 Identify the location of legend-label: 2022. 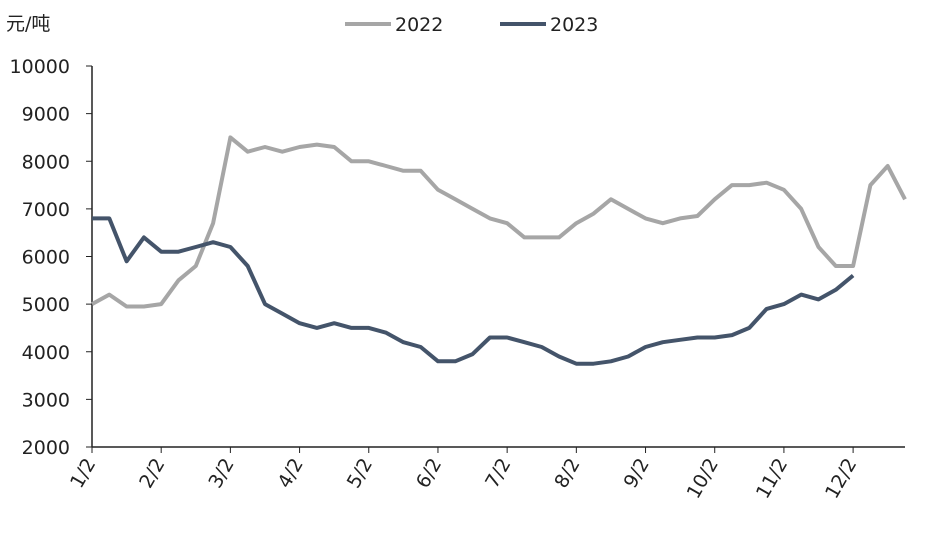
(419, 25).